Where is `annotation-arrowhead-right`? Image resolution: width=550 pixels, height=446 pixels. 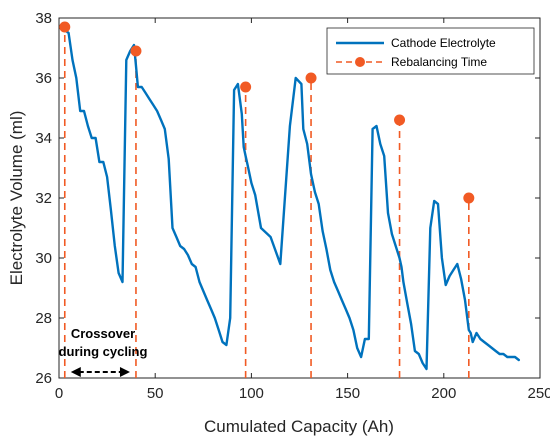
annotation-arrowhead-right is located at coordinates (124, 372).